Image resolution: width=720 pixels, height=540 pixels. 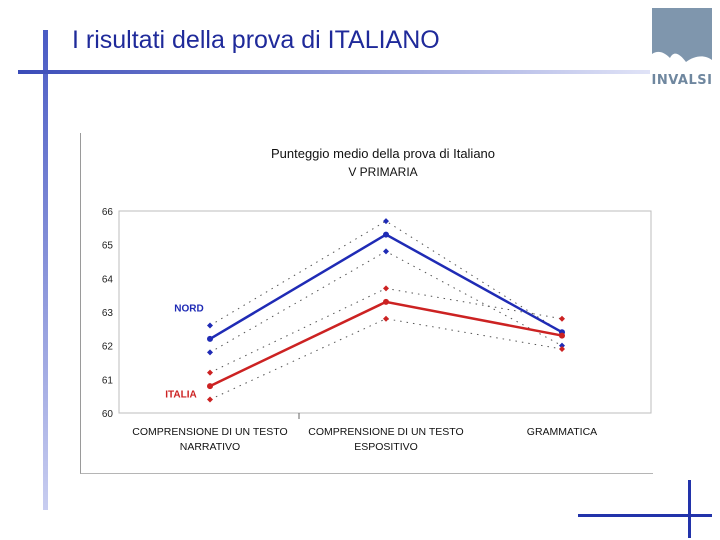 I want to click on y-tick-label: 64, so click(x=108, y=279).